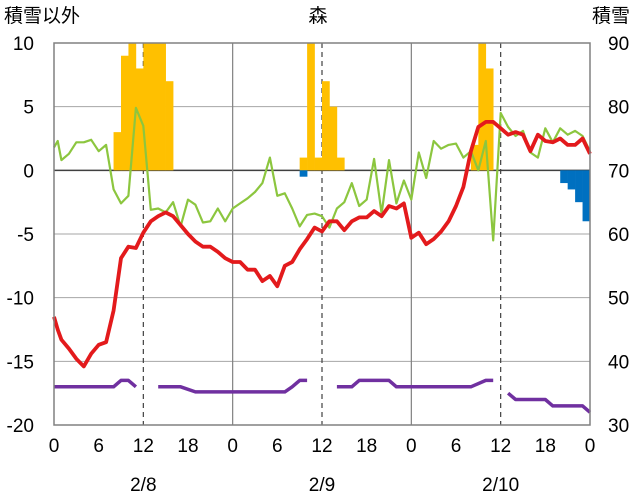 The height and width of the screenshot is (501, 636). I want to click on right-tick-label: 70, so click(618, 171).